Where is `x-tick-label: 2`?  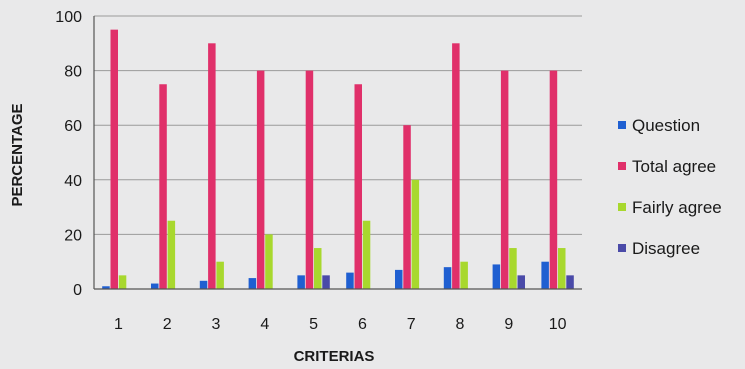 x-tick-label: 2 is located at coordinates (167, 324).